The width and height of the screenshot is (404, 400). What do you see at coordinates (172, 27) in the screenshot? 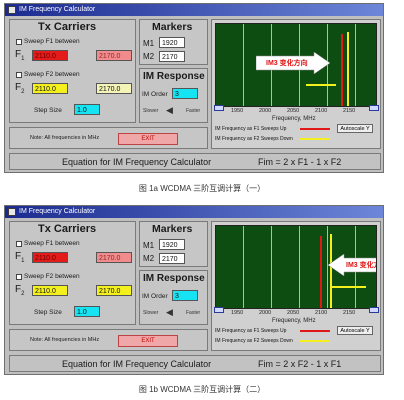
I see `markers-heading: Markers` at bounding box center [172, 27].